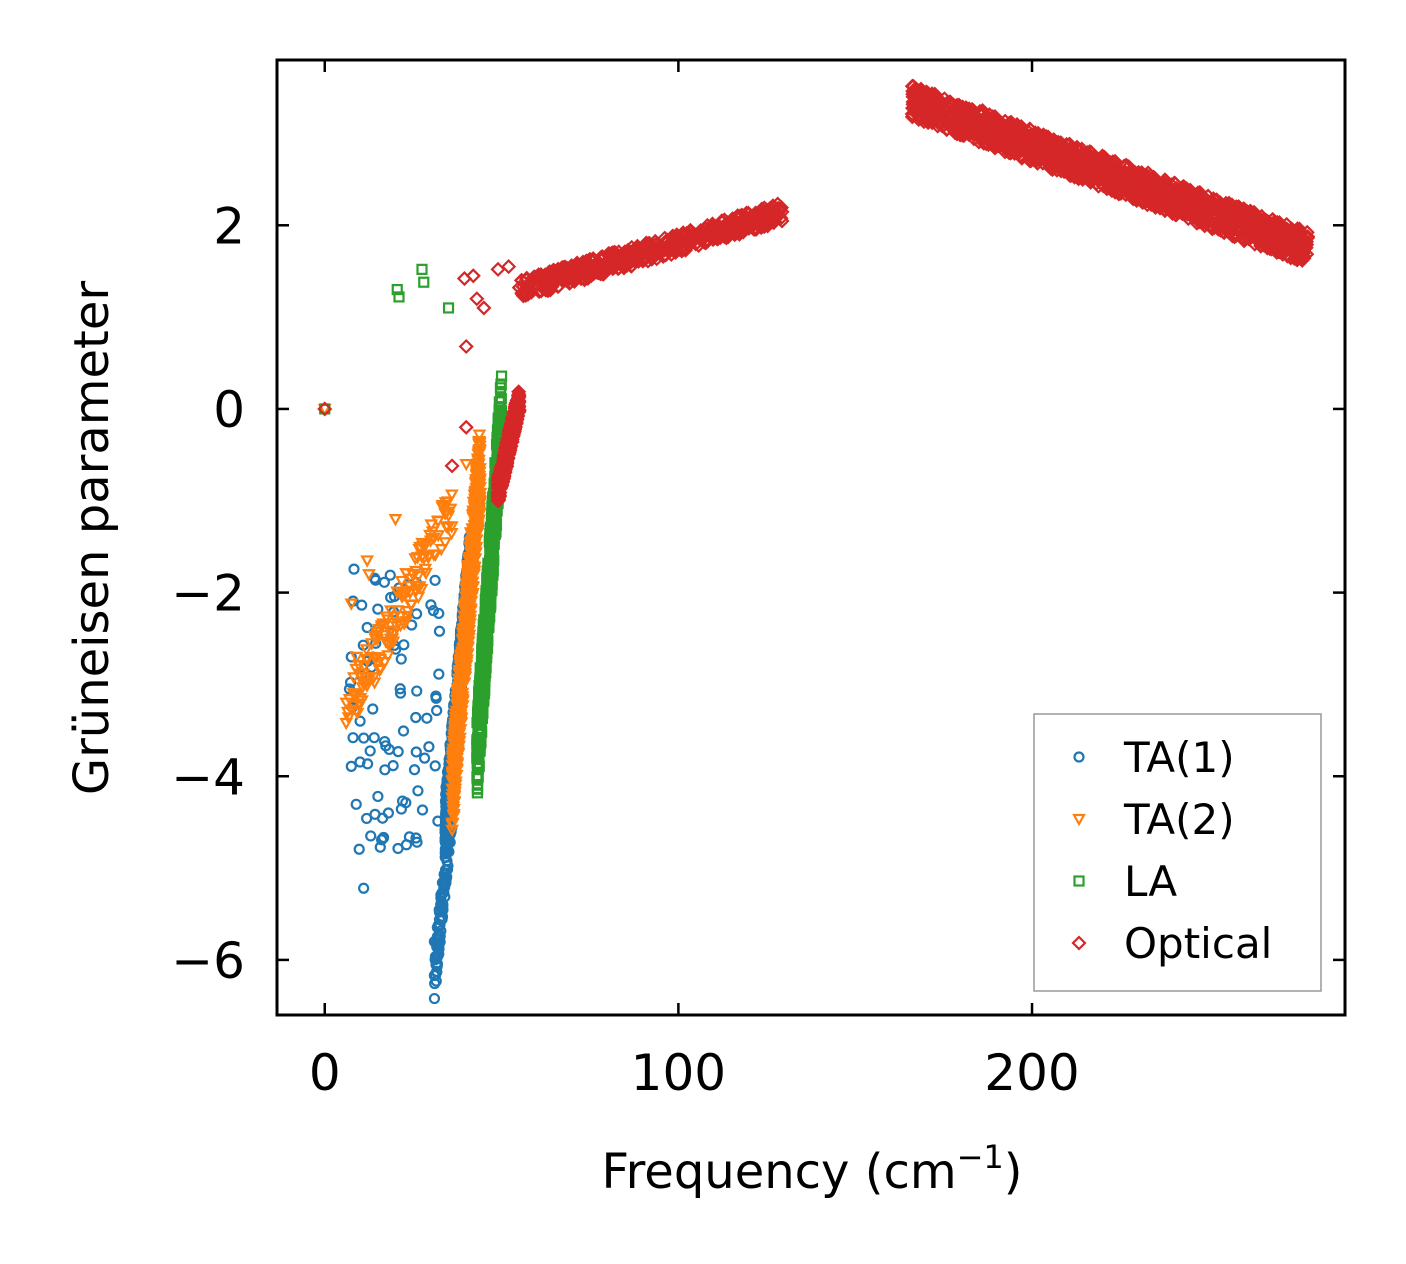 The width and height of the screenshot is (1406, 1264). I want to click on y-tick-label: 2, so click(229, 226).